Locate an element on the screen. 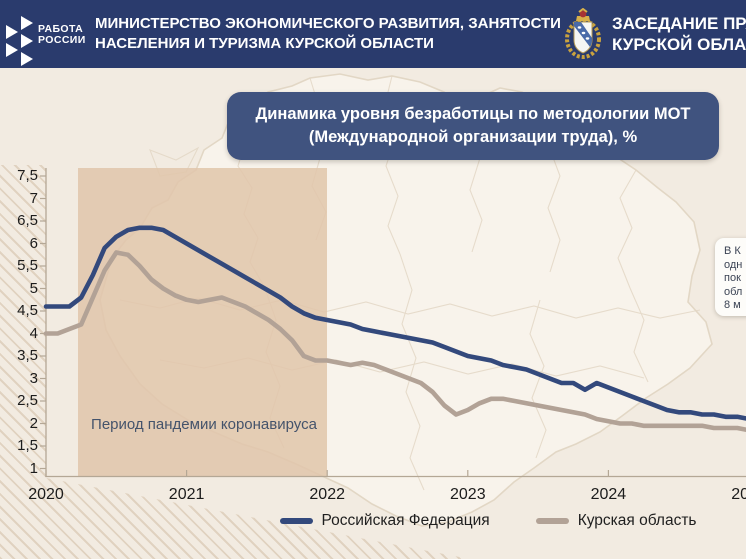 This screenshot has width=746, height=559. x-tick-label: 2023 is located at coordinates (468, 494).